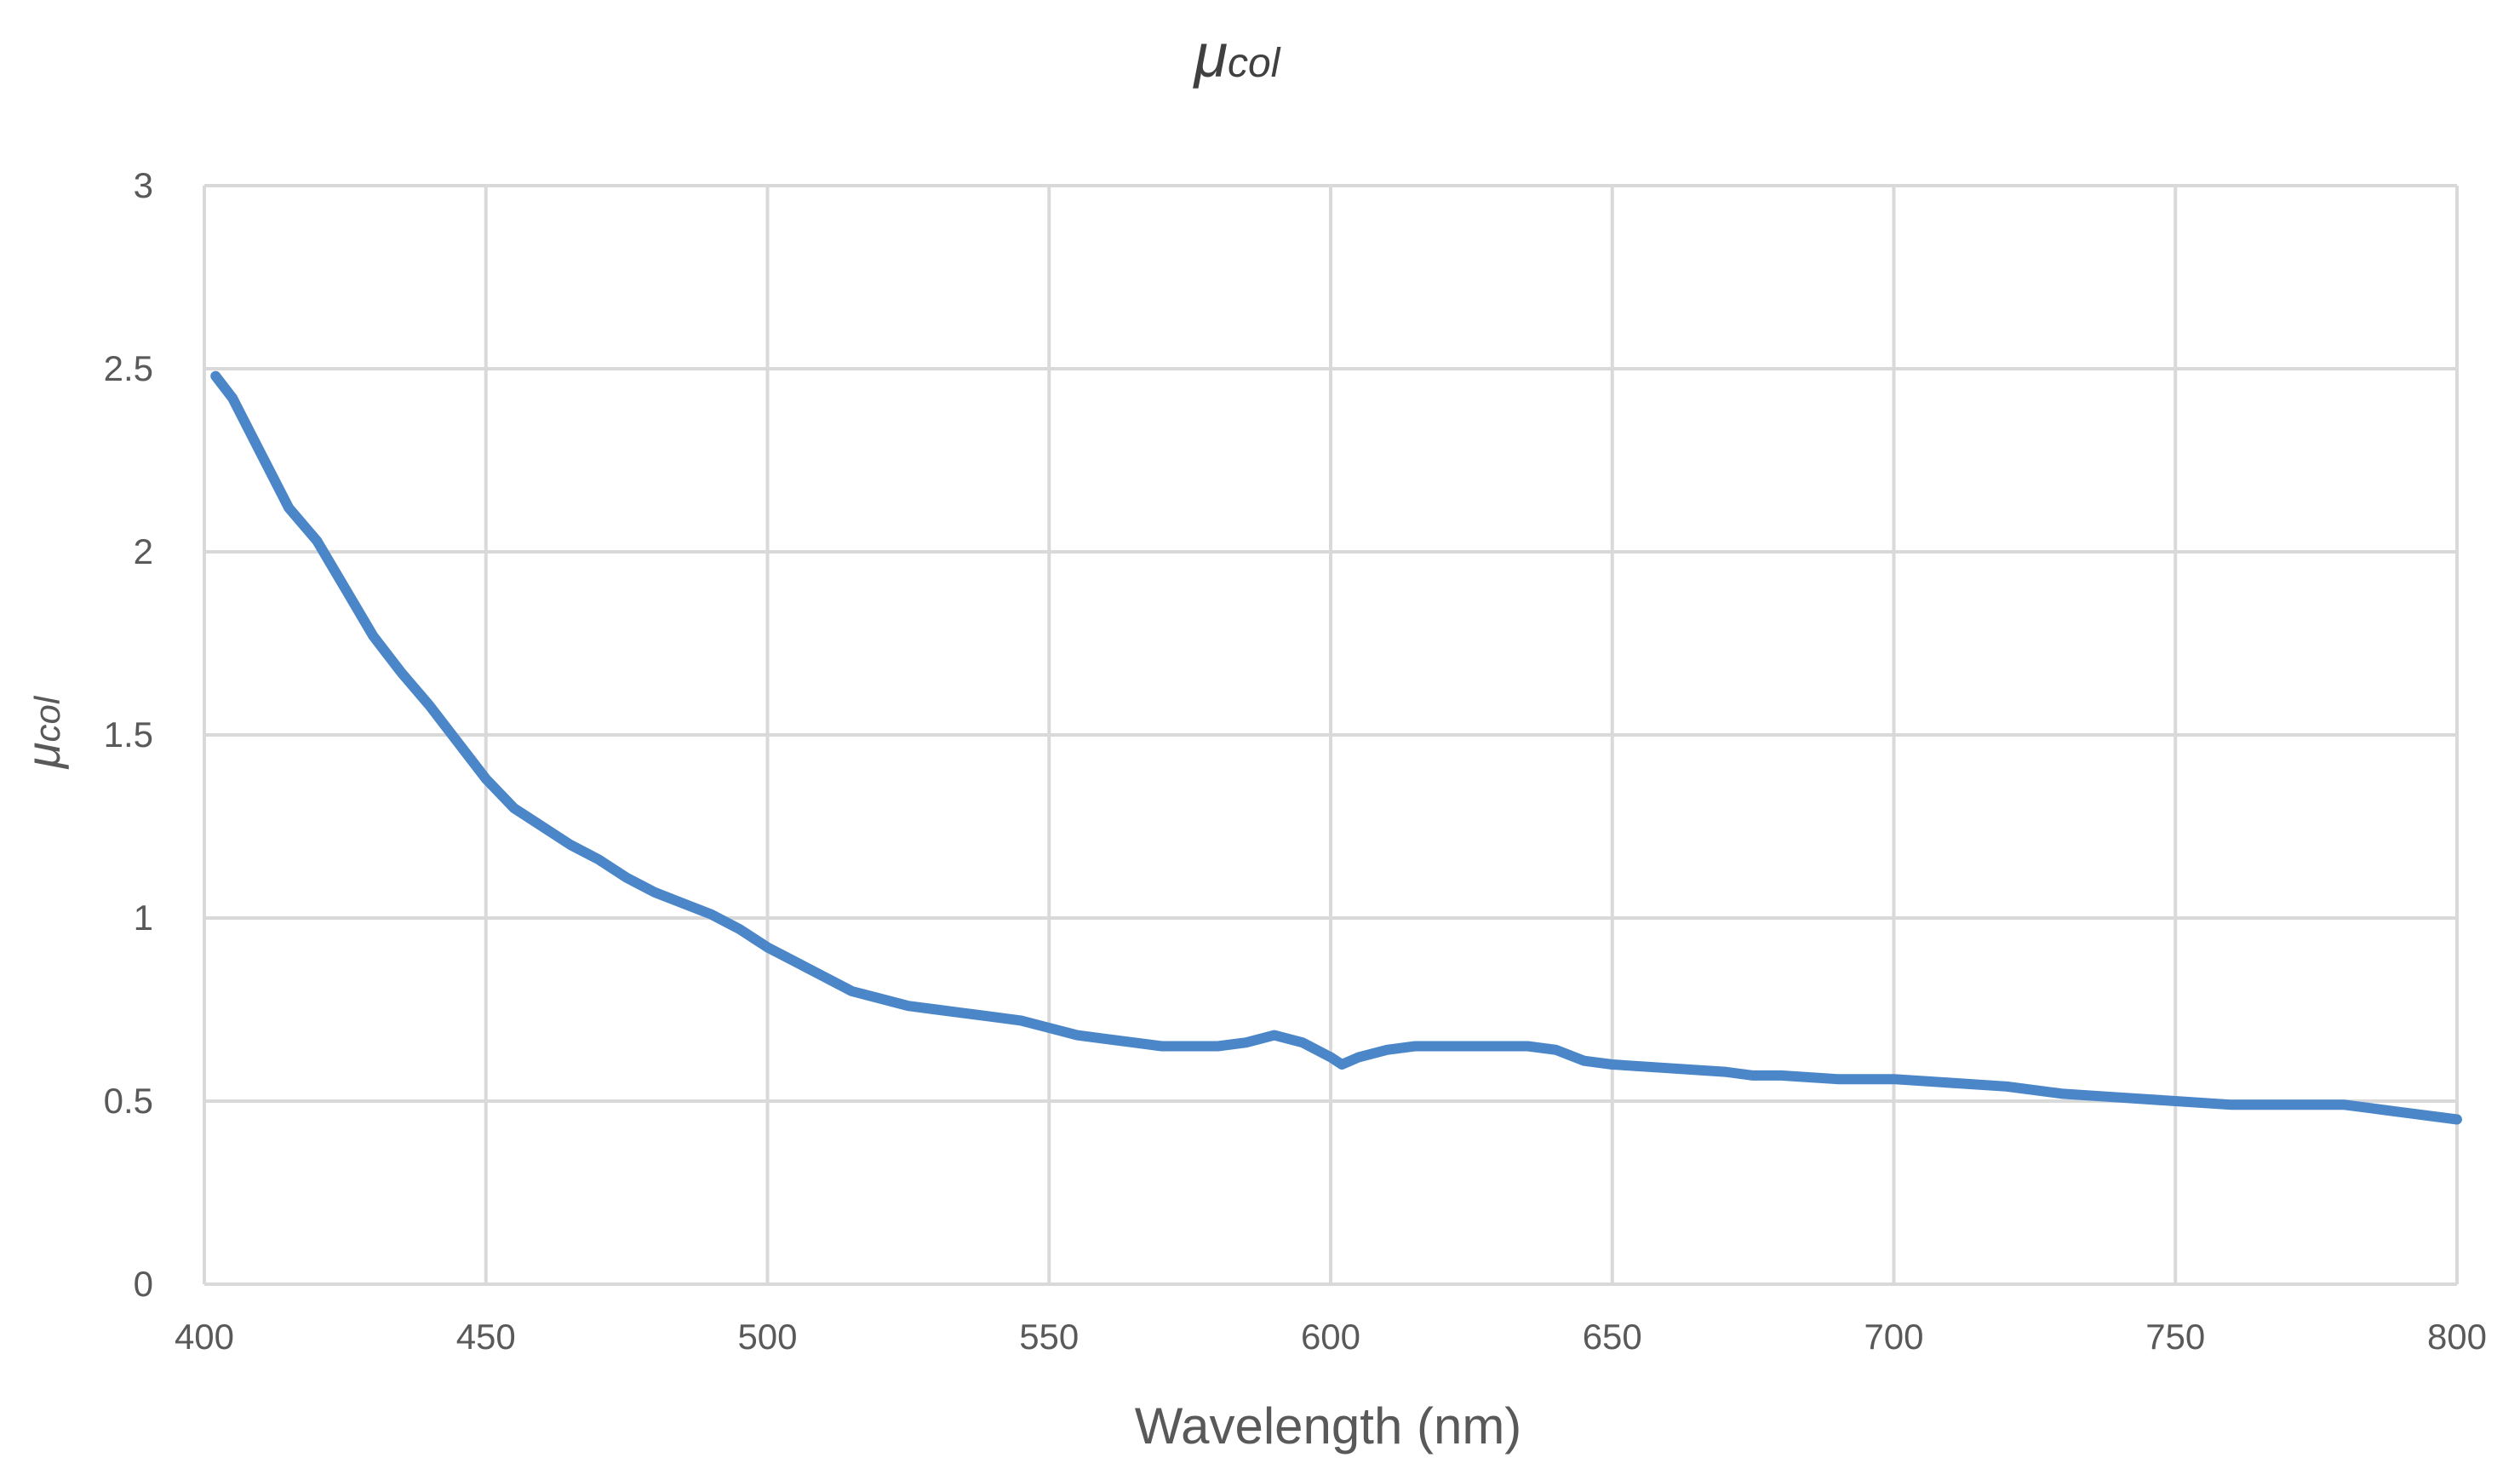  What do you see at coordinates (128, 368) in the screenshot?
I see `y-tick-label: 2.5` at bounding box center [128, 368].